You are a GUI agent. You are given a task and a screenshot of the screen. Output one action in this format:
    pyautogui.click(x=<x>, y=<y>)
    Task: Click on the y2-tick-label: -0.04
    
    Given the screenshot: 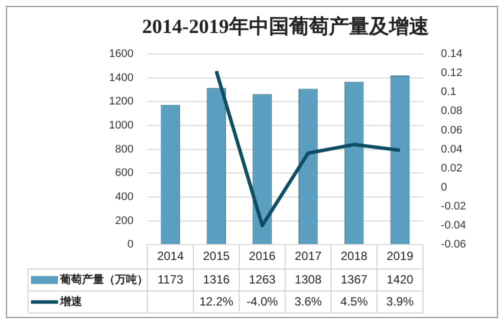 What is the action you would take?
    pyautogui.click(x=453, y=226)
    